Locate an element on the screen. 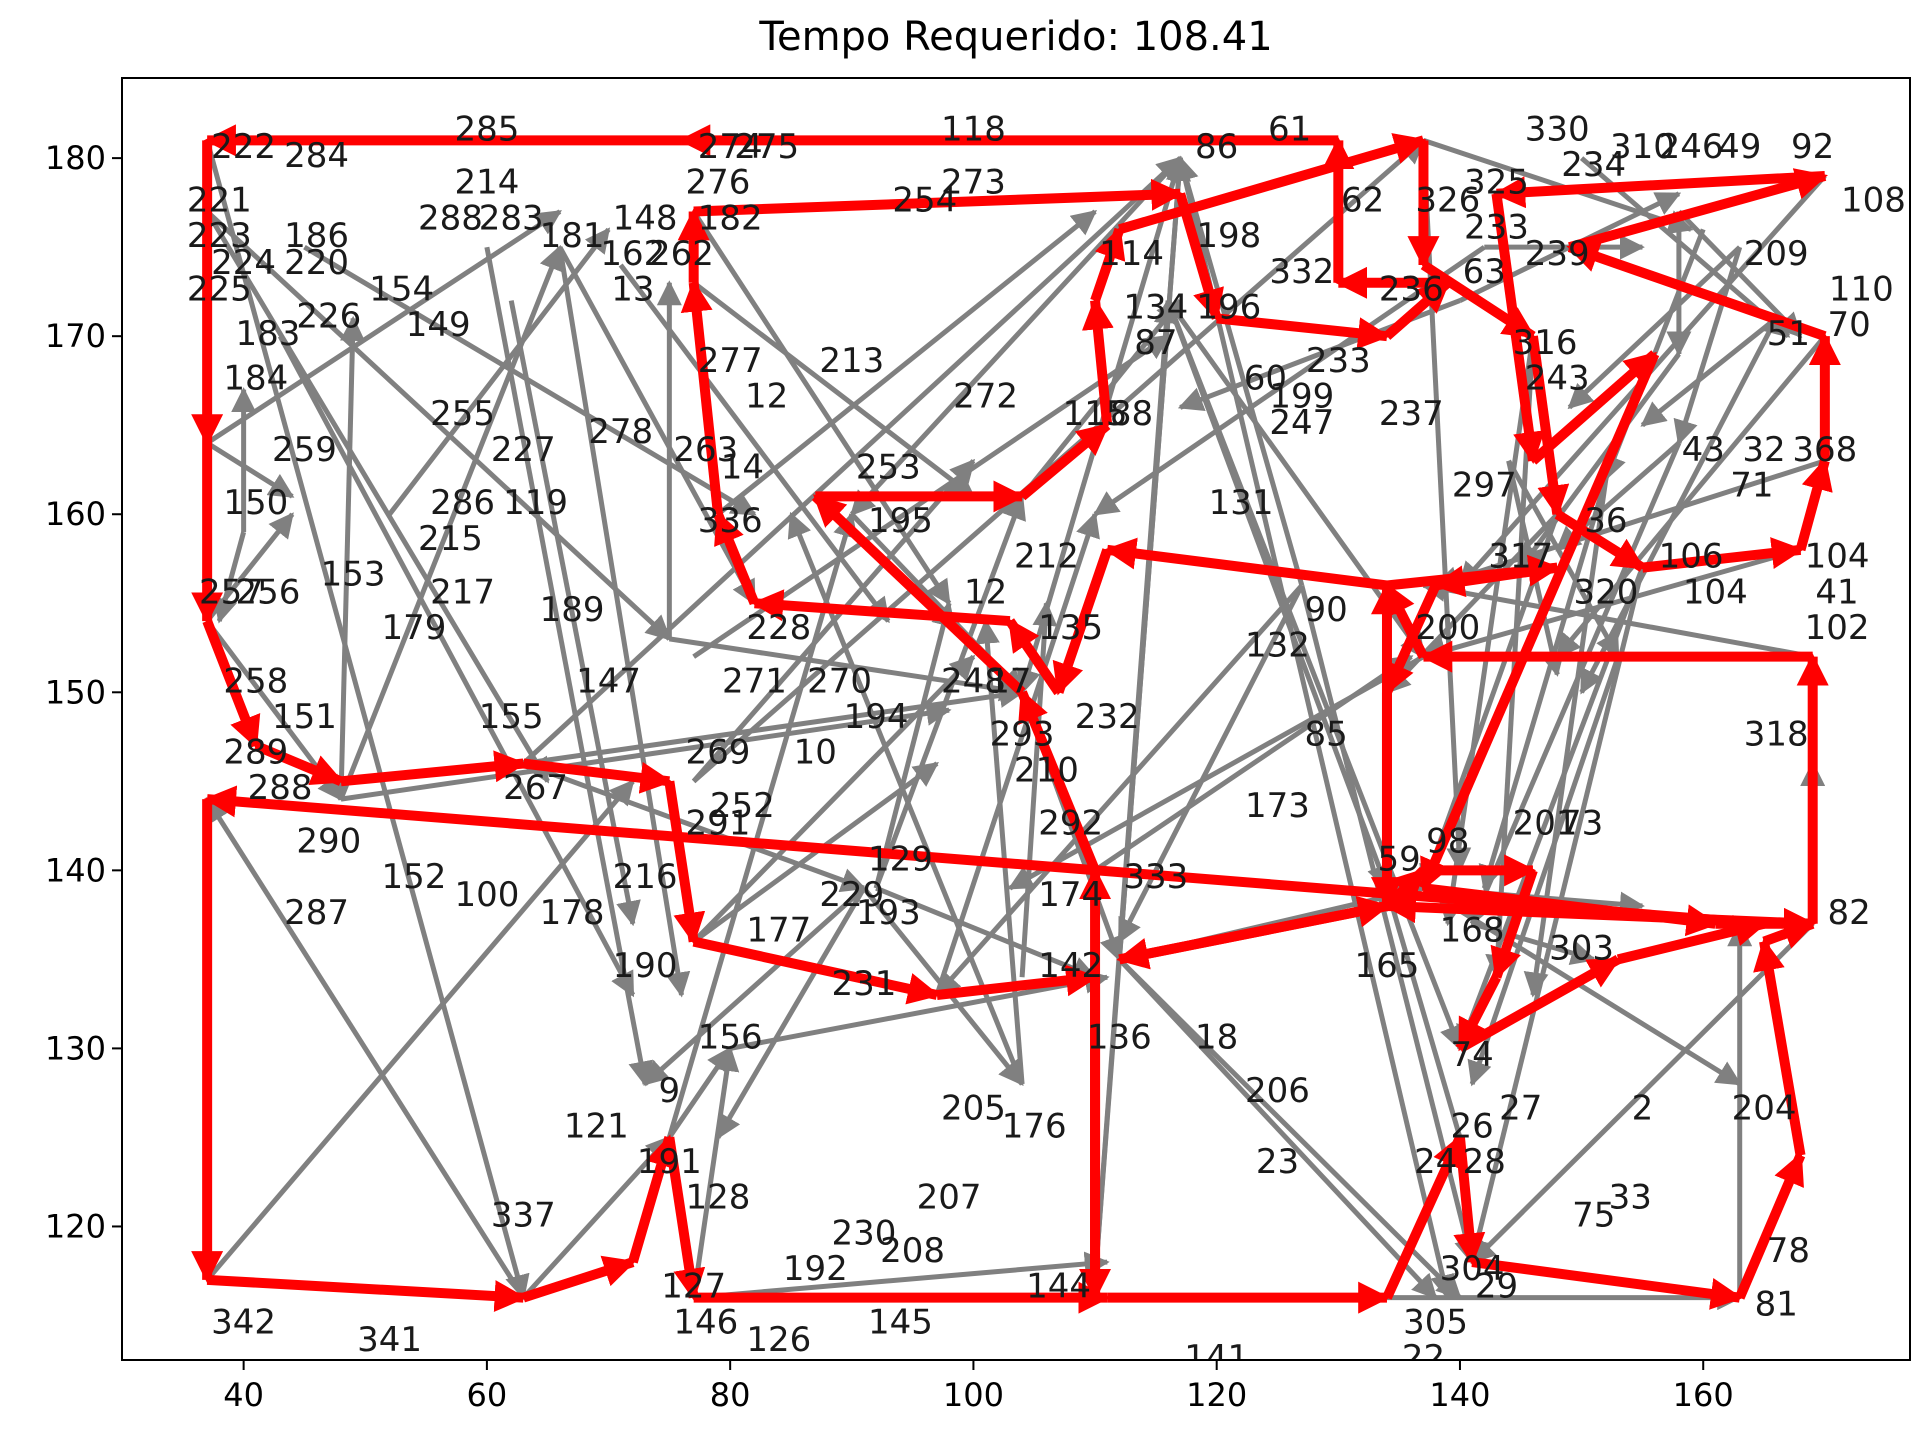 The image size is (1920, 1440). node-label-121: 289 is located at coordinates (255, 753).